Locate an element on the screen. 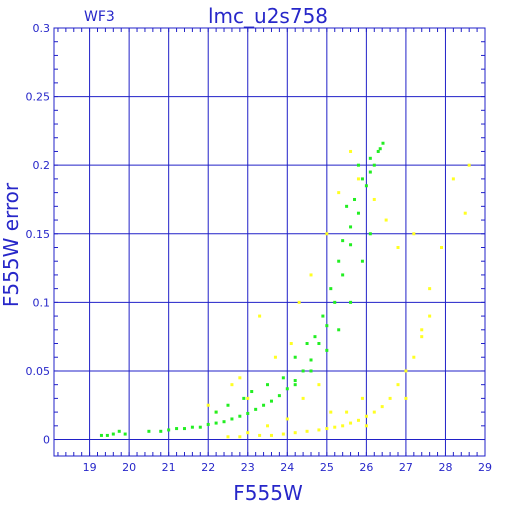 This screenshot has width=512, height=512. x-tick-label: 28 is located at coordinates (445, 467).